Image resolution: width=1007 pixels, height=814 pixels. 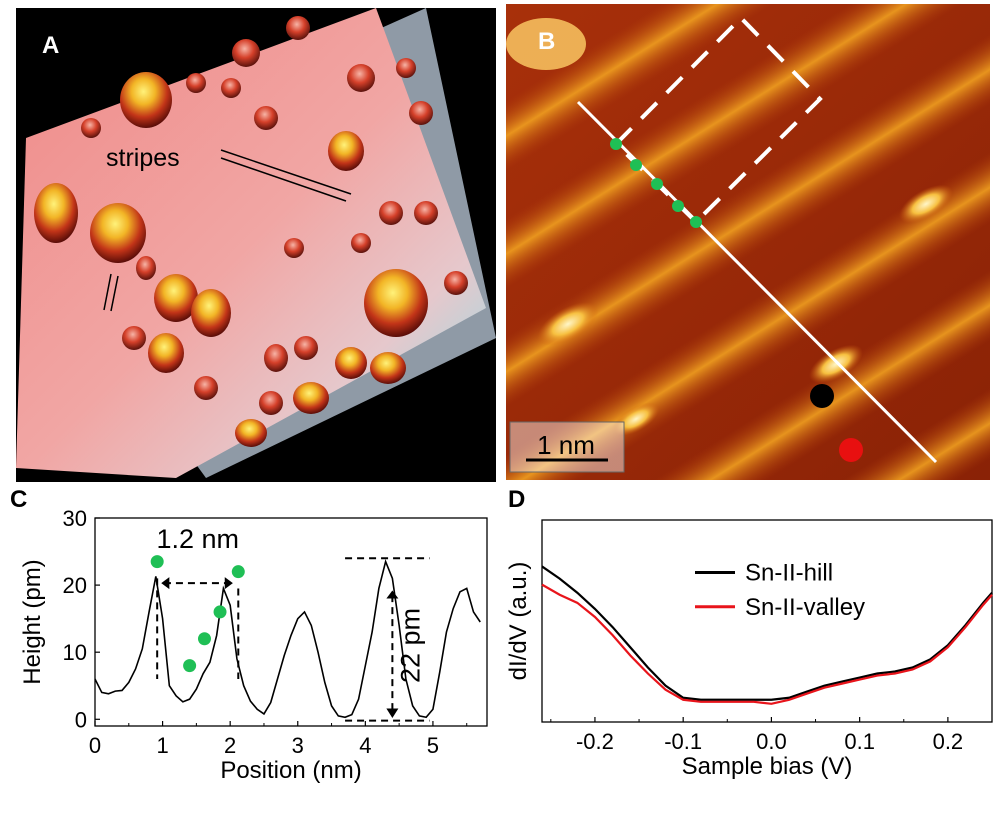 I want to click on spacing-arrowhead-left, so click(x=165, y=583).